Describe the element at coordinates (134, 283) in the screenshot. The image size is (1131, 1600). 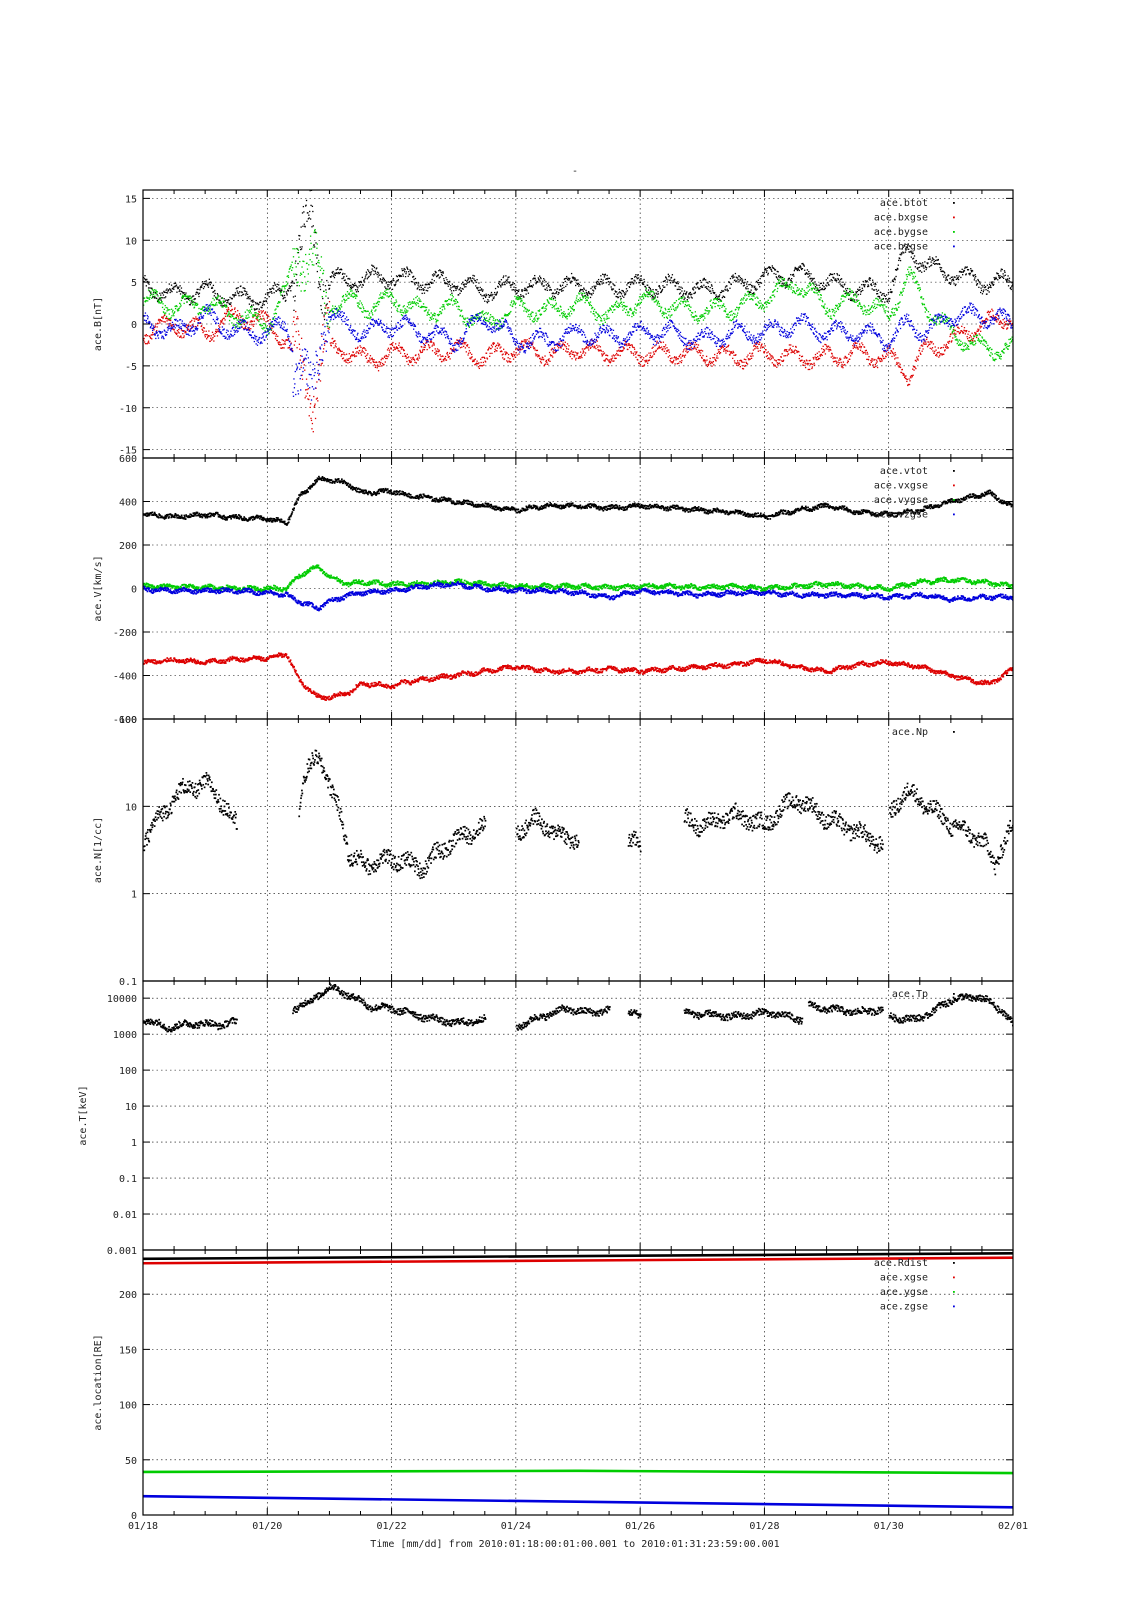
I see `y-tick-label: 5` at that location.